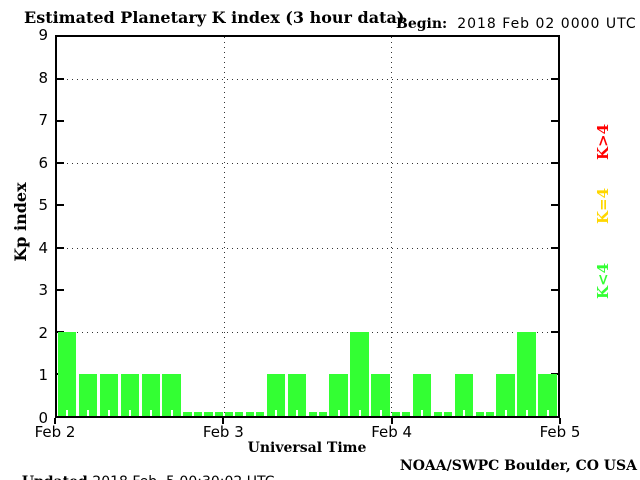 The height and width of the screenshot is (480, 640). What do you see at coordinates (422, 24) in the screenshot?
I see `begin-label: Begin:` at bounding box center [422, 24].